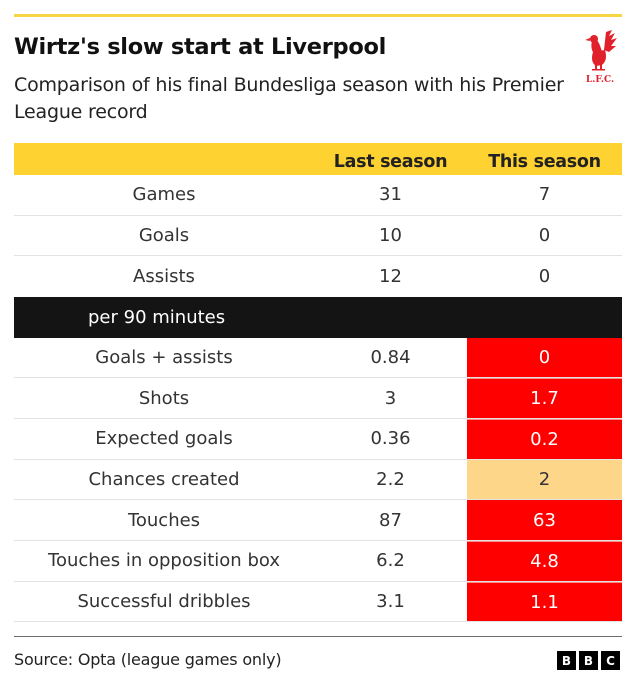 Image resolution: width=640 pixels, height=692 pixels. What do you see at coordinates (164, 398) in the screenshot?
I see `row-label: Shots` at bounding box center [164, 398].